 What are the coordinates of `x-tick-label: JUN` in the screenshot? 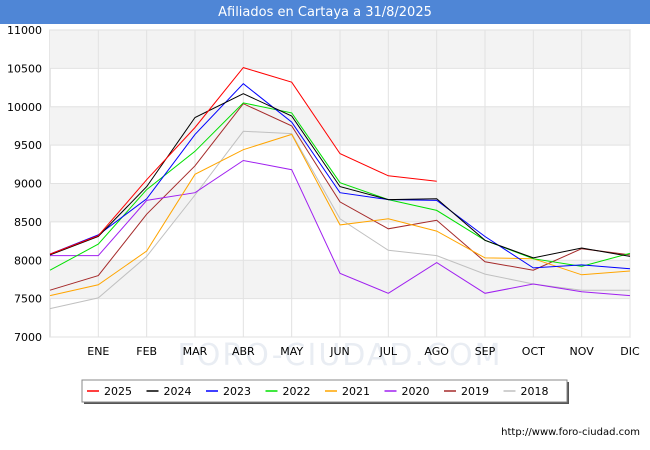 It's located at (339, 351).